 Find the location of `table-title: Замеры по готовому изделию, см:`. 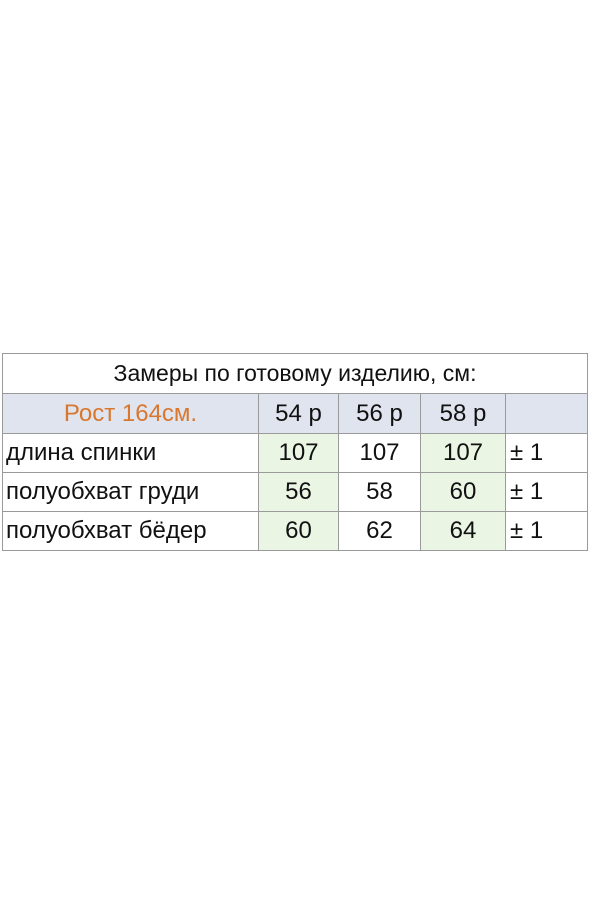

table-title: Замеры по готовому изделию, см: is located at coordinates (295, 373).